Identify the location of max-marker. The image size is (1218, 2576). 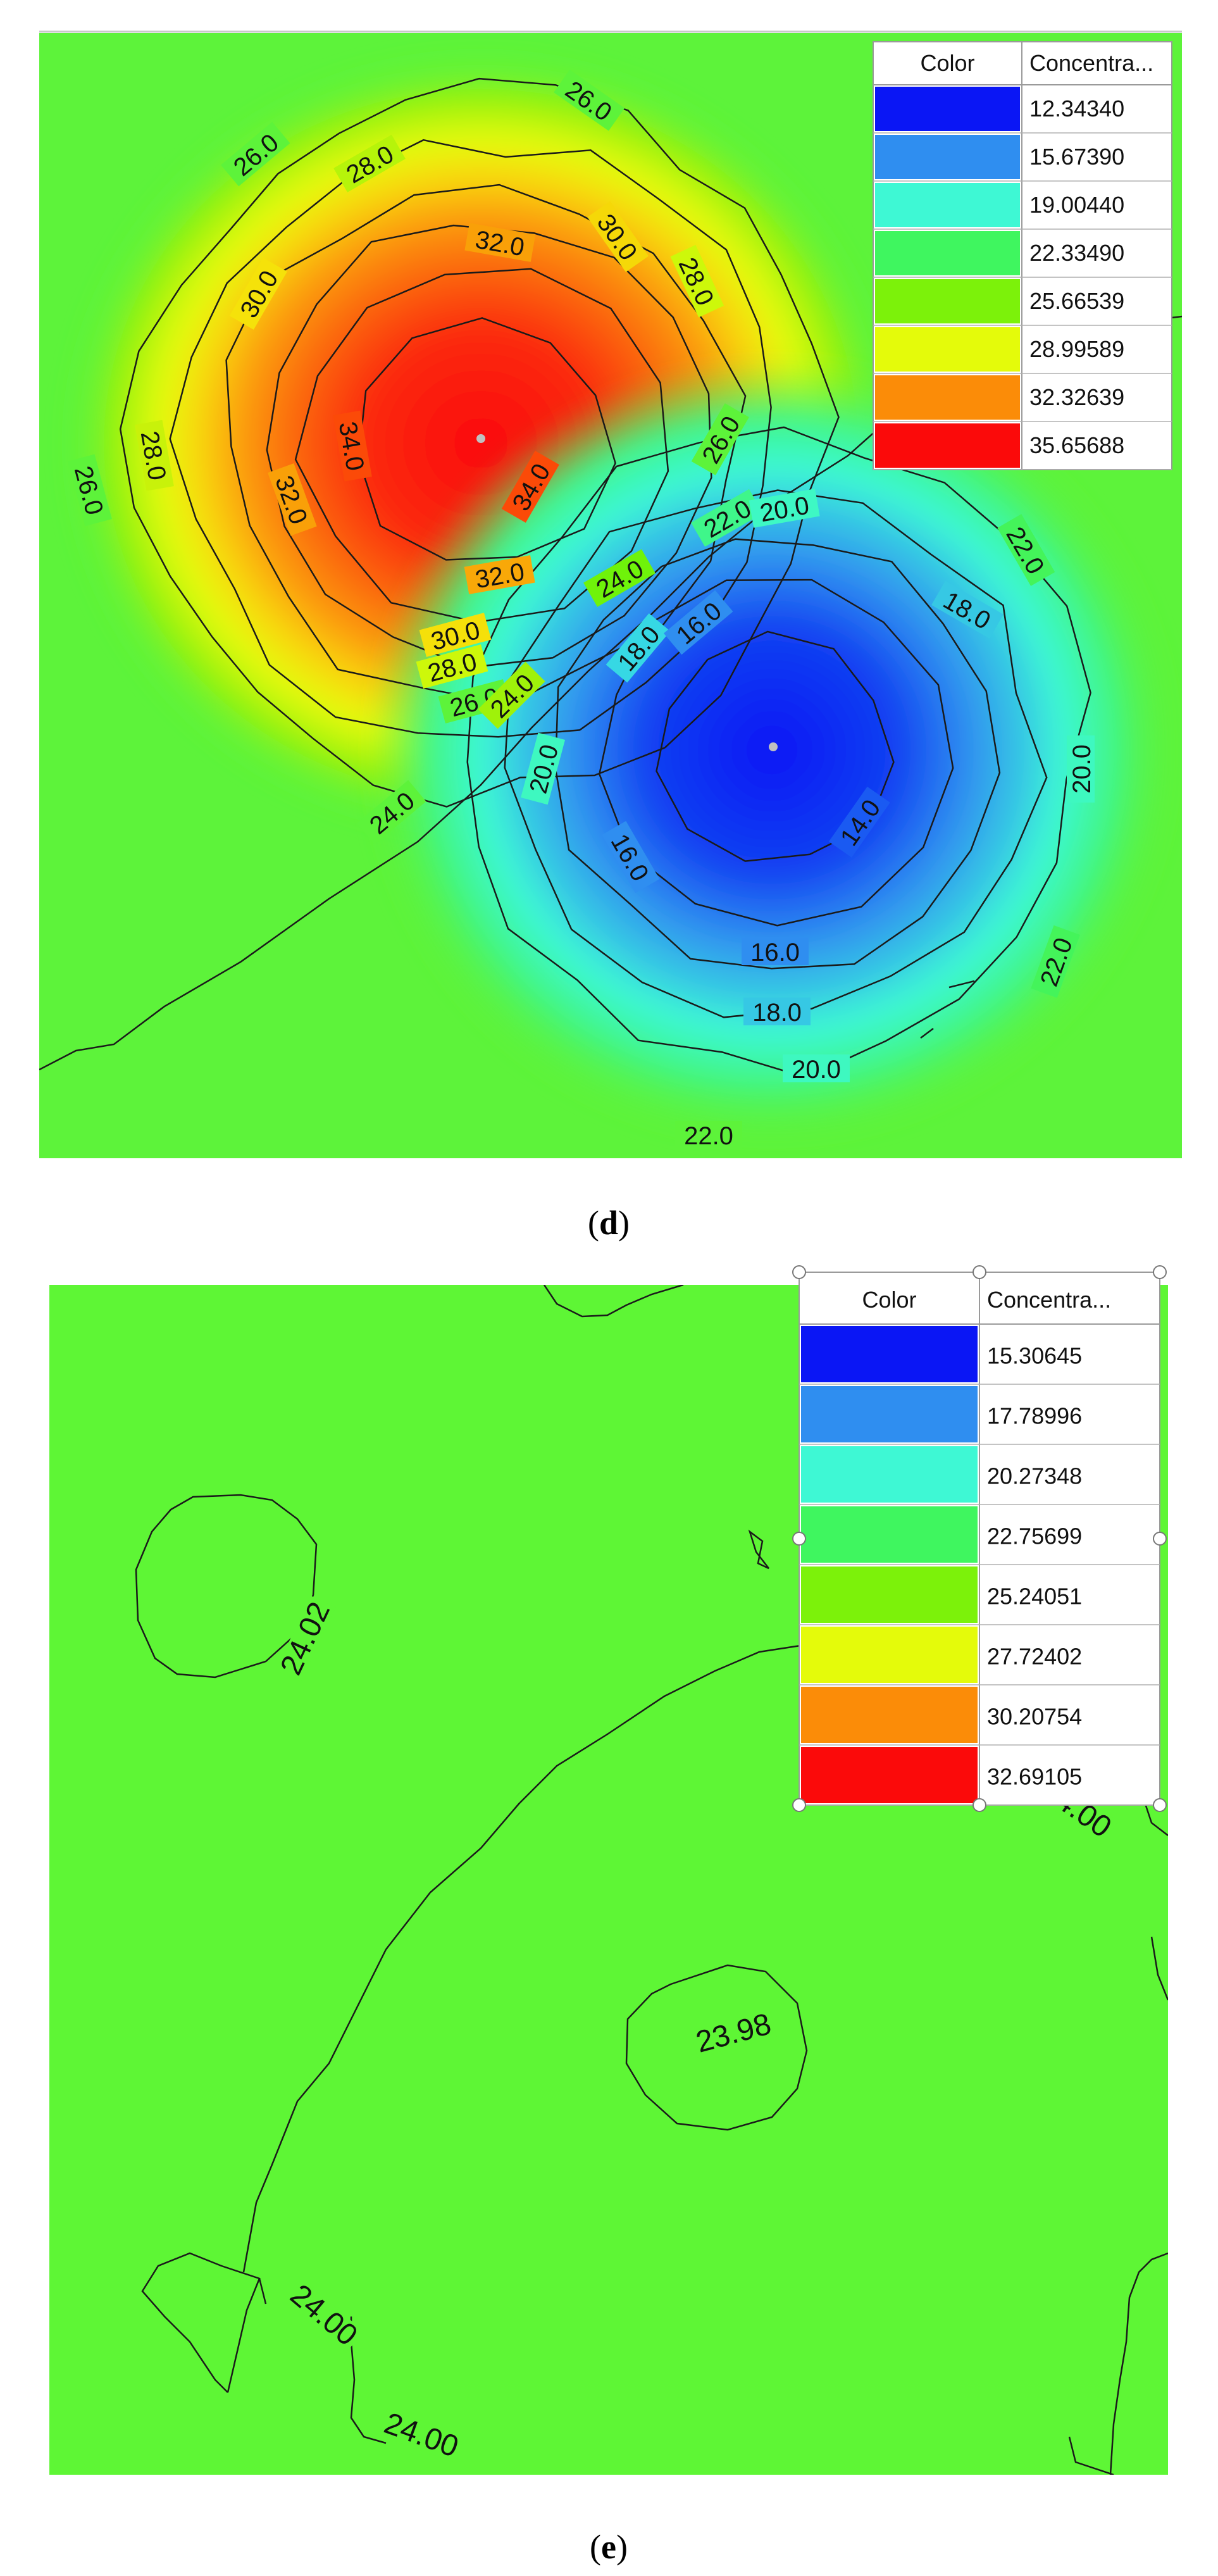
(480, 438).